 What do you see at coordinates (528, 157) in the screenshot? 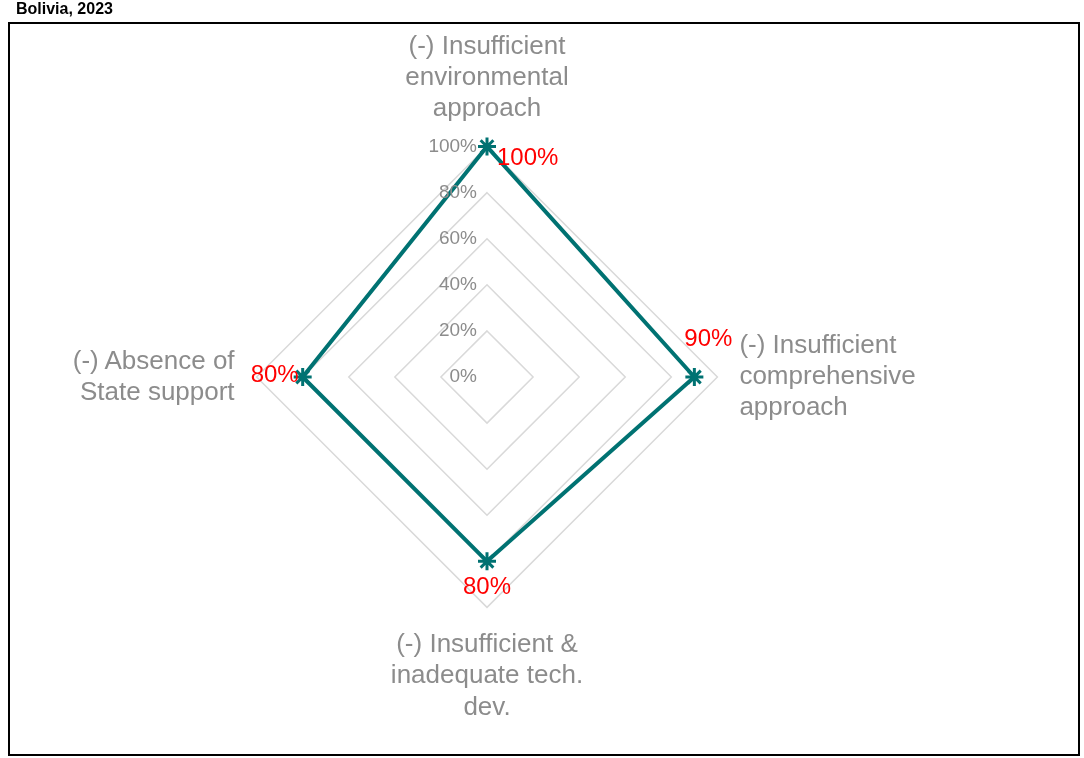
I see `text: 100%` at bounding box center [528, 157].